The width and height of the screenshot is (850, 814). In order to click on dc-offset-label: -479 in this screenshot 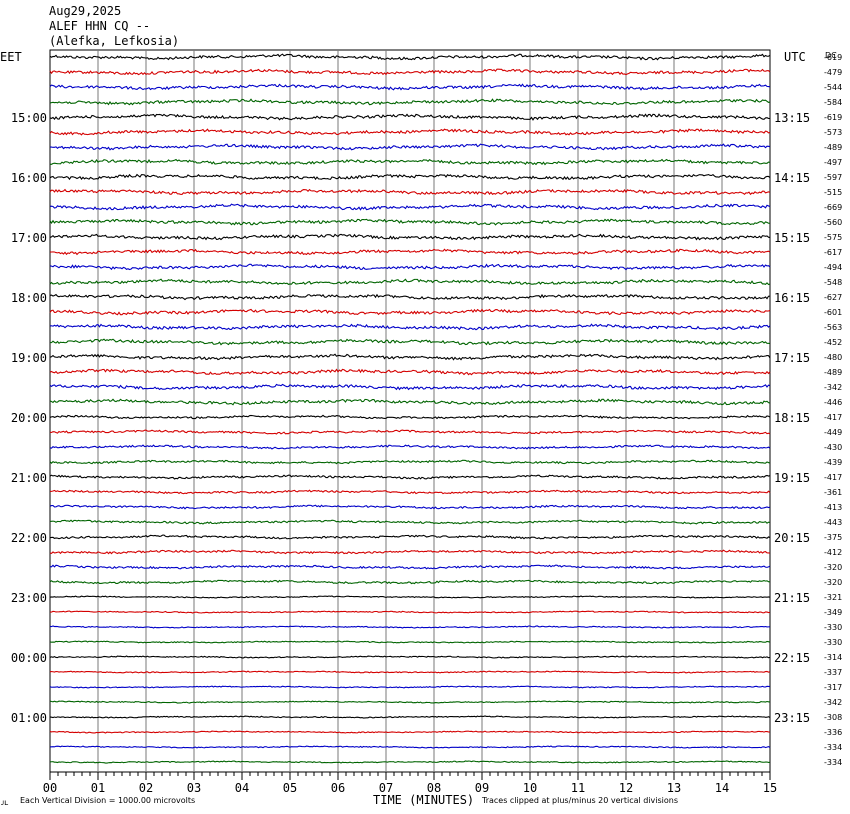, I will do `click(833, 72)`.